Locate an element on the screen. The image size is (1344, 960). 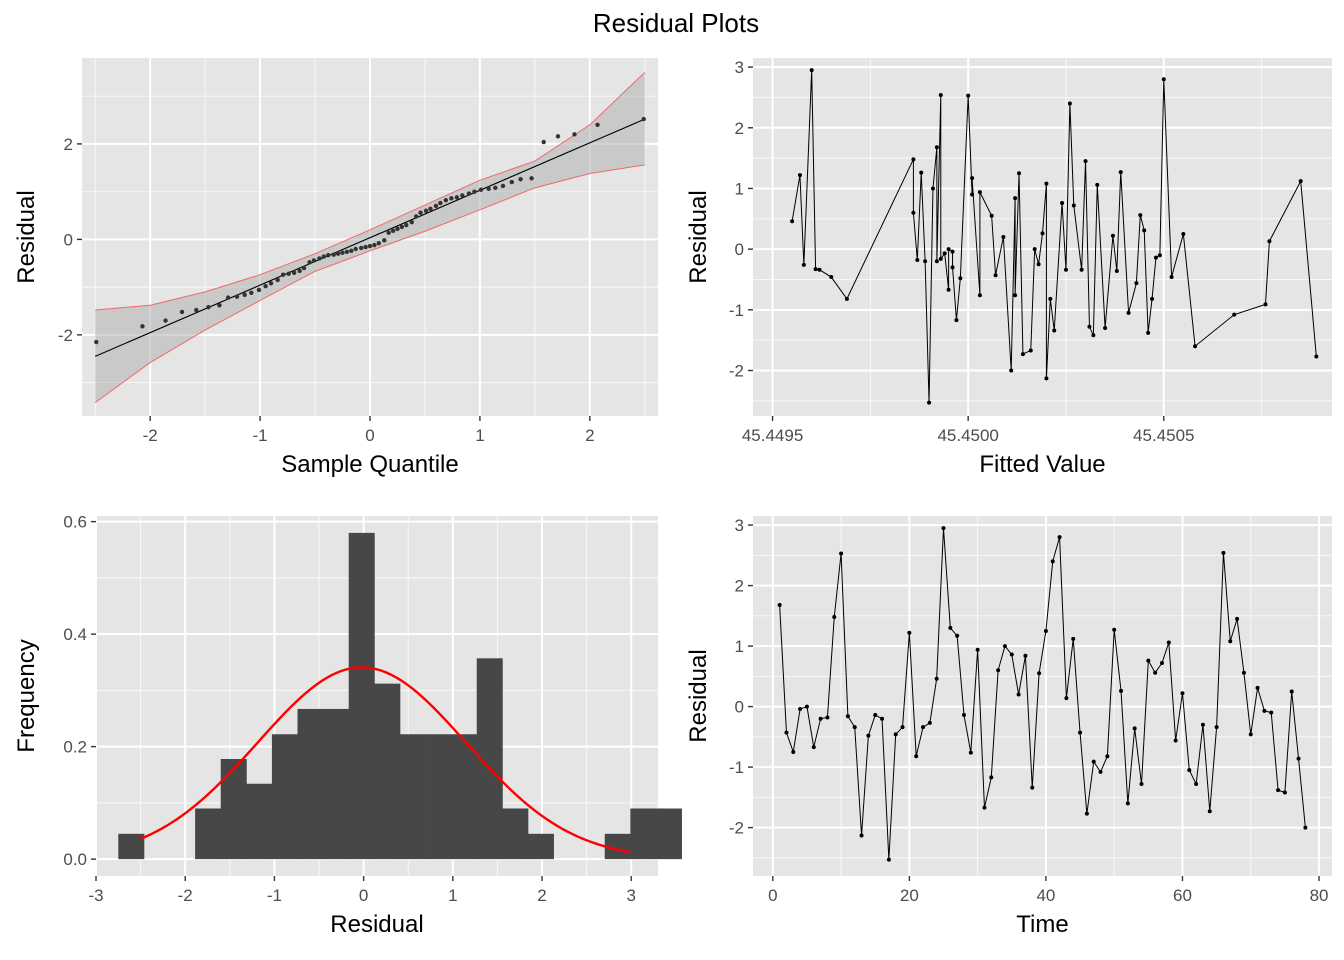
normal-density-curve is located at coordinates (385, 760).